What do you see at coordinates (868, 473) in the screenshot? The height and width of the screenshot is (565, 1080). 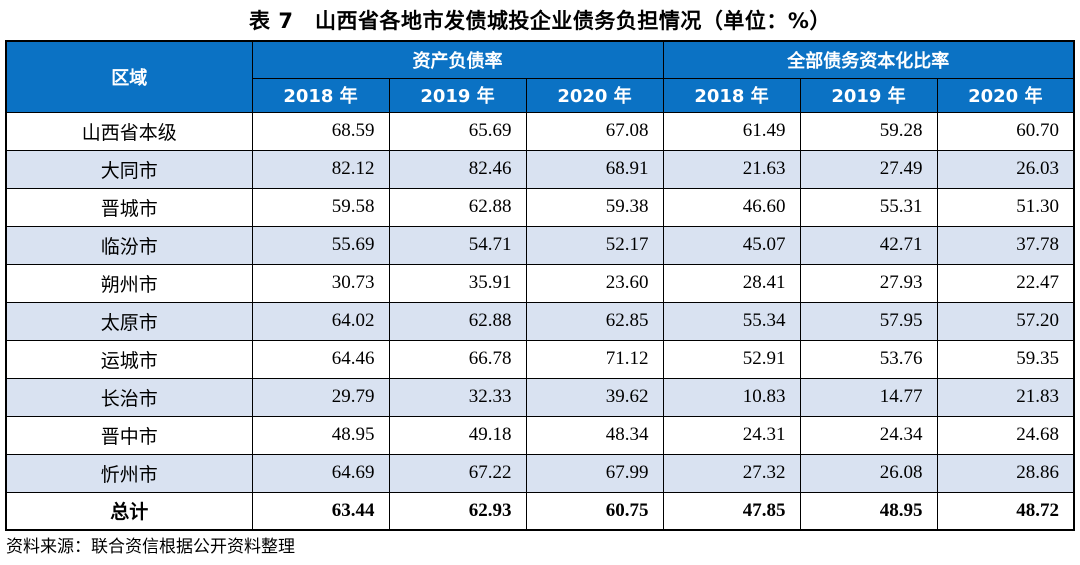 I see `value-cell: 26.08` at bounding box center [868, 473].